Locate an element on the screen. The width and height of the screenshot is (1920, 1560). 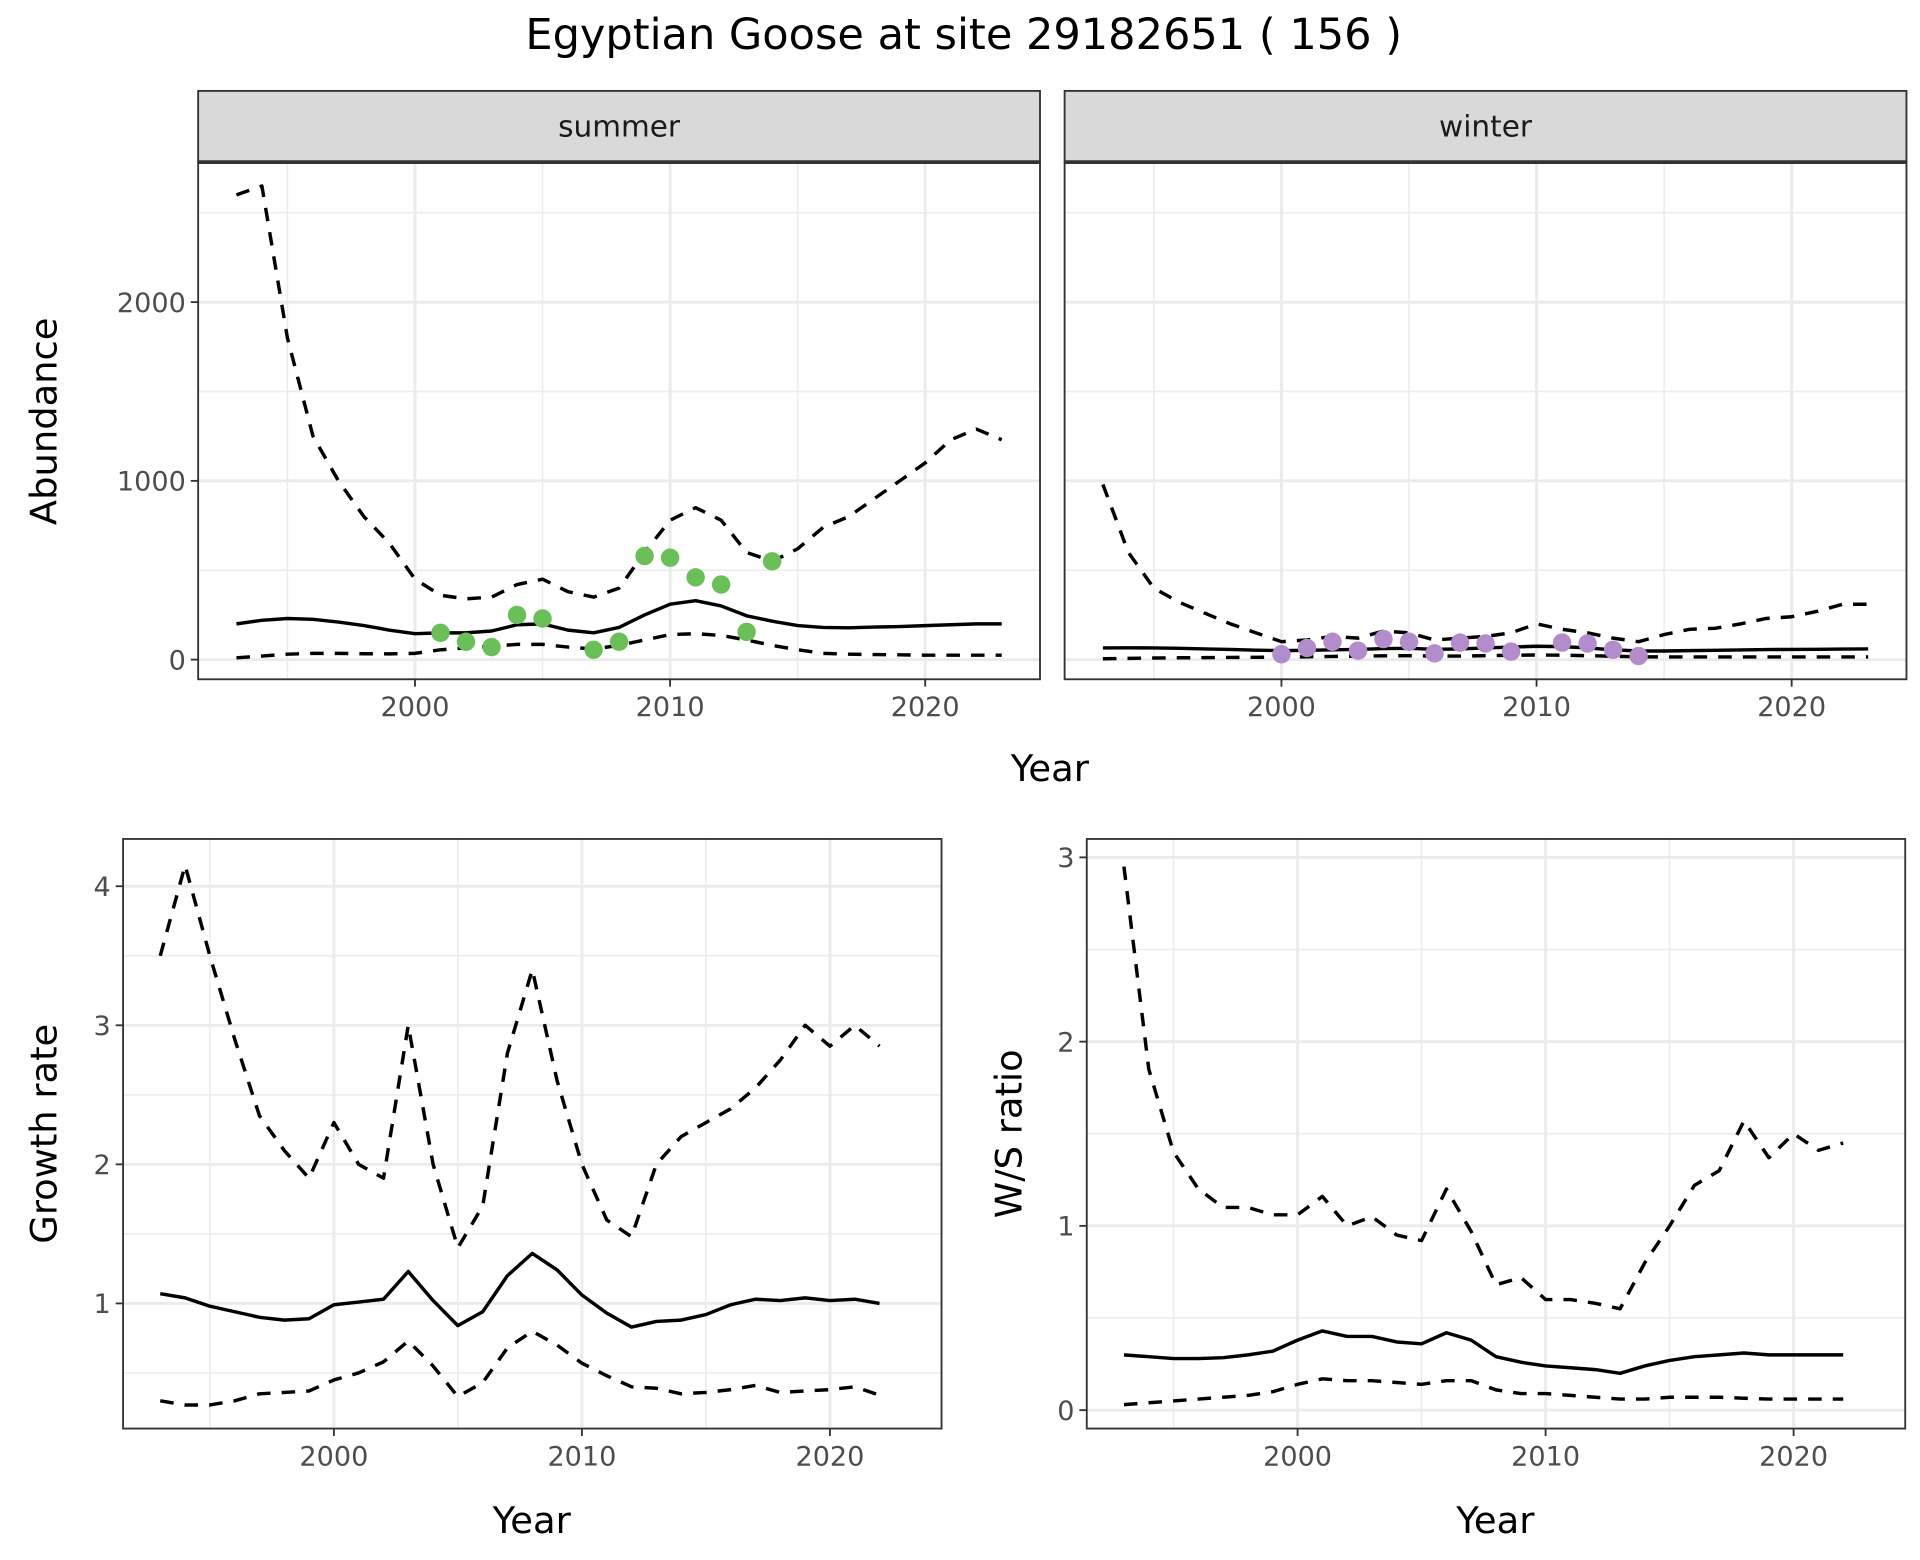
y-tick-label: 4 is located at coordinates (102, 887).